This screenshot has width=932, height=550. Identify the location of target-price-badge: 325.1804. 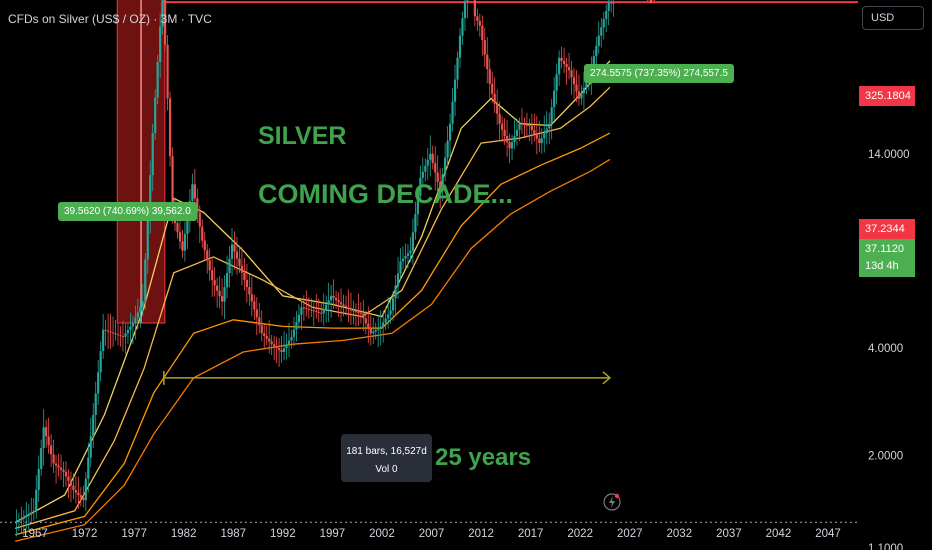
(887, 96).